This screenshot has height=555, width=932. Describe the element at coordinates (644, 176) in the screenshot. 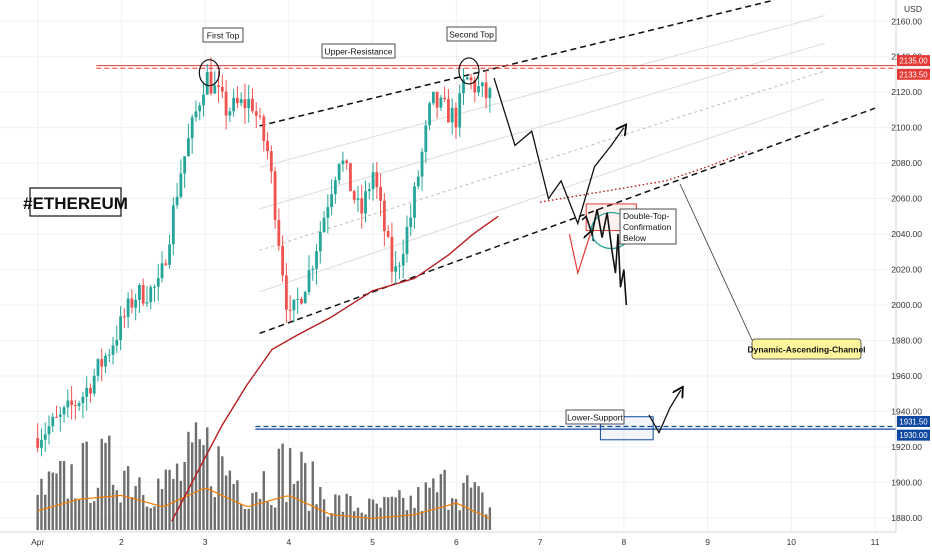

I see `ma-projection-line` at that location.